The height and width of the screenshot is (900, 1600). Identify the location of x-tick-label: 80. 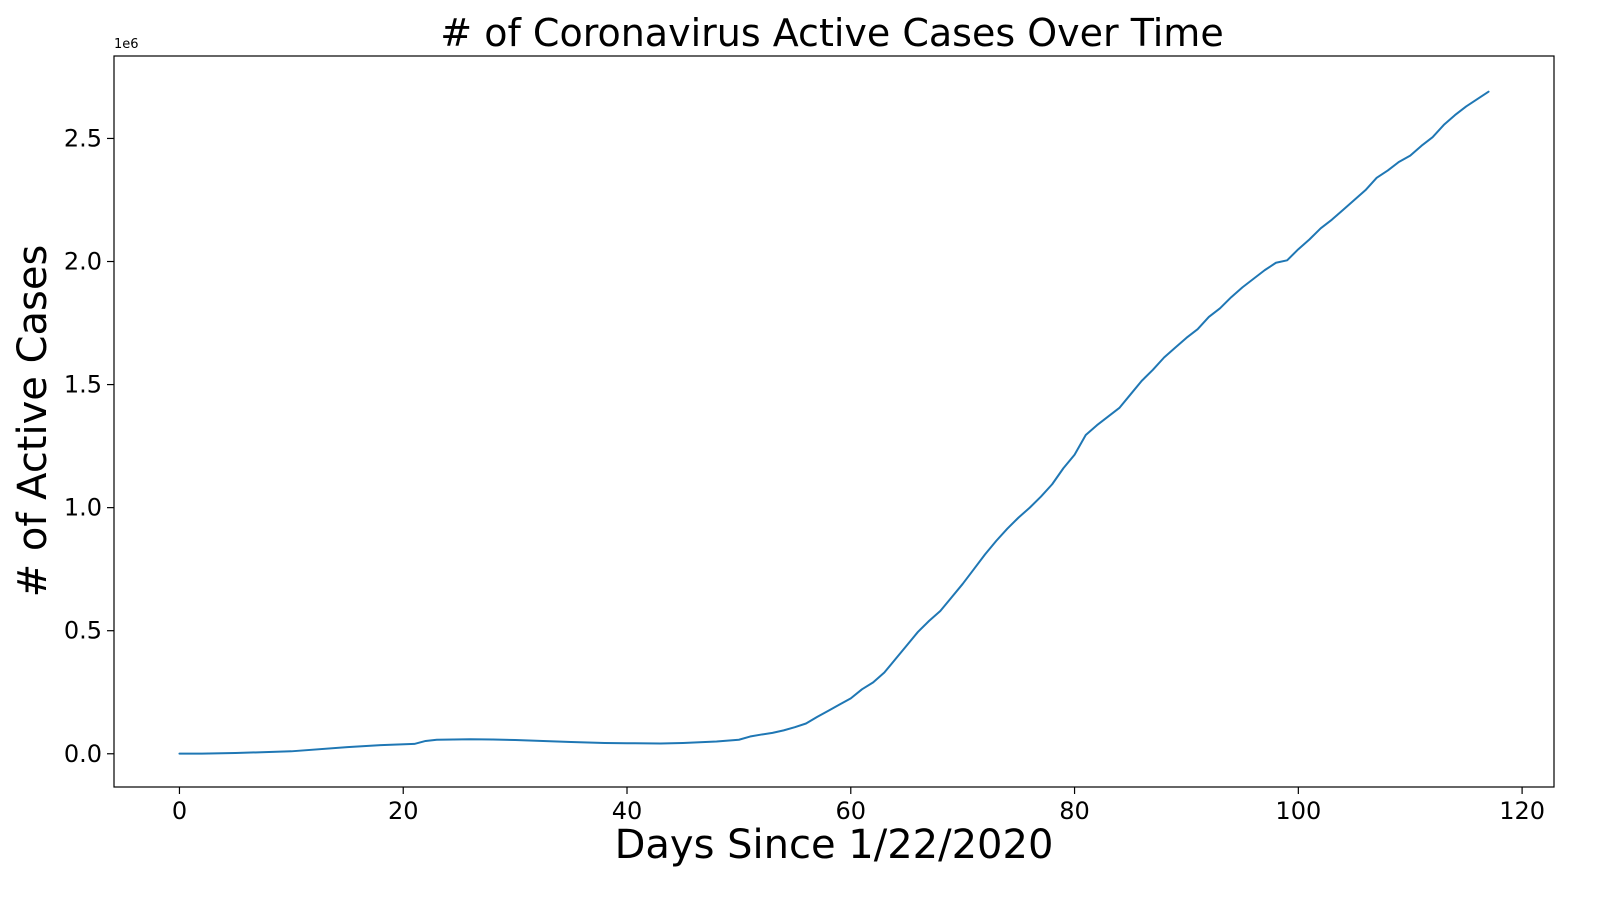
(1074, 811).